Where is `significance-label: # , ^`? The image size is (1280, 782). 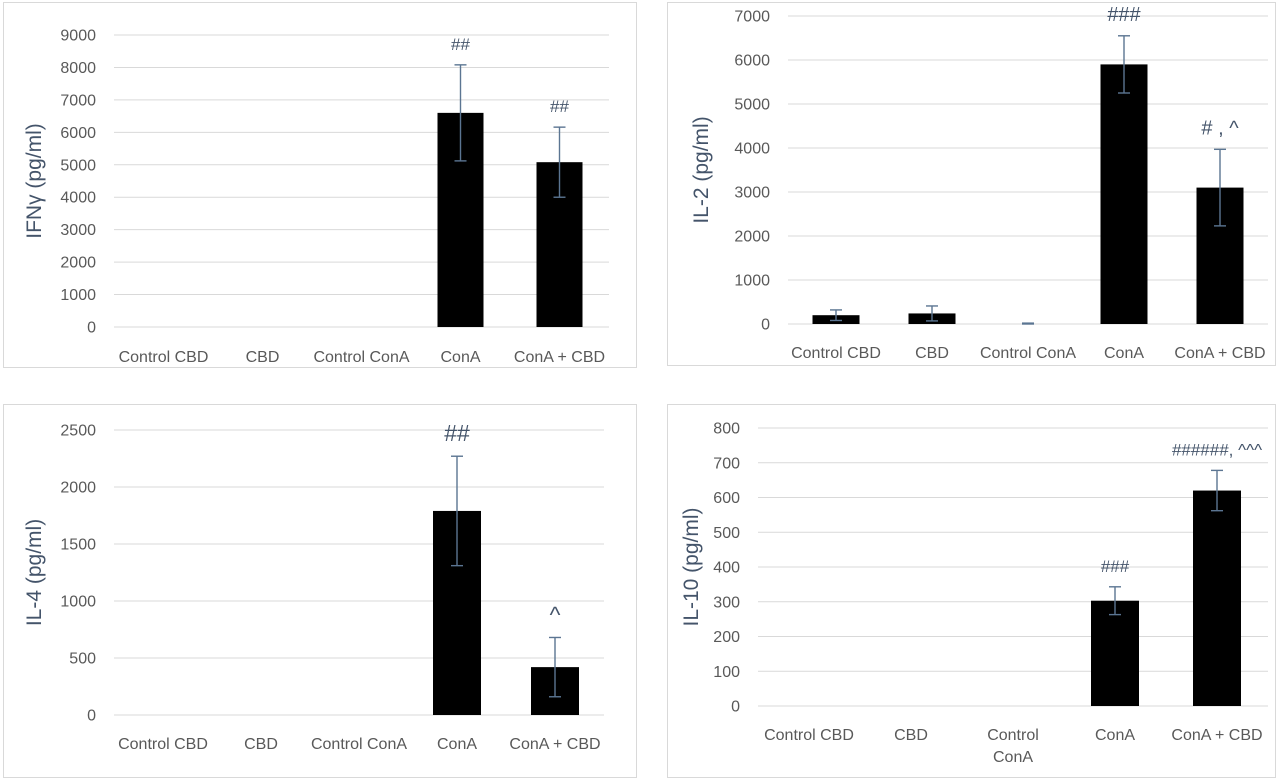 significance-label: # , ^ is located at coordinates (1220, 128).